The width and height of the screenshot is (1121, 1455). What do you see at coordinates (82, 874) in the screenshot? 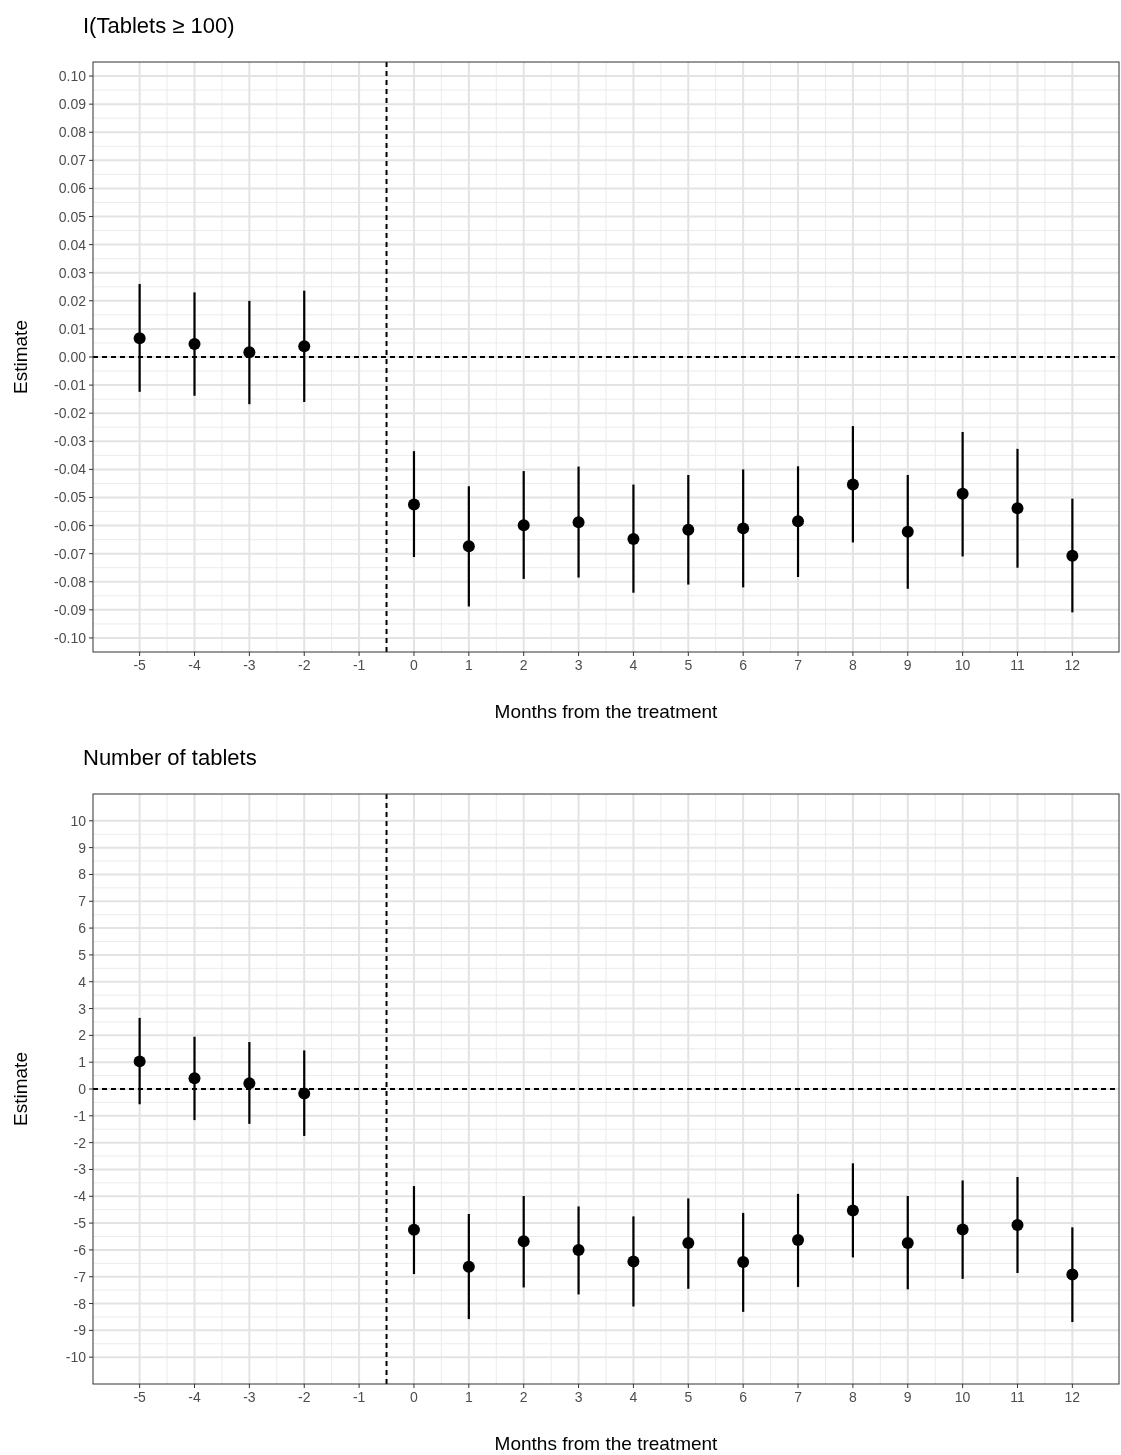
I see `y-tick-label: 8` at bounding box center [82, 874].